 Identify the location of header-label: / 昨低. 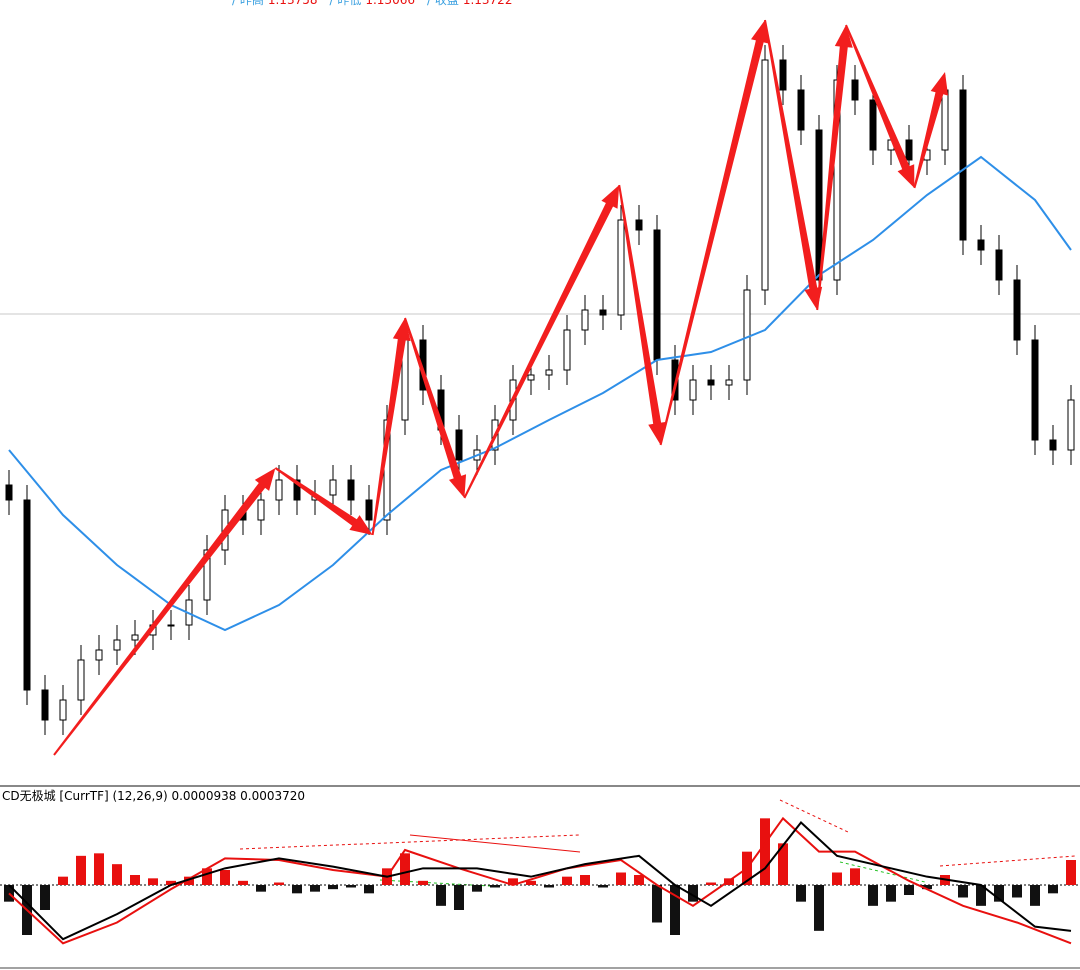
(345, 3).